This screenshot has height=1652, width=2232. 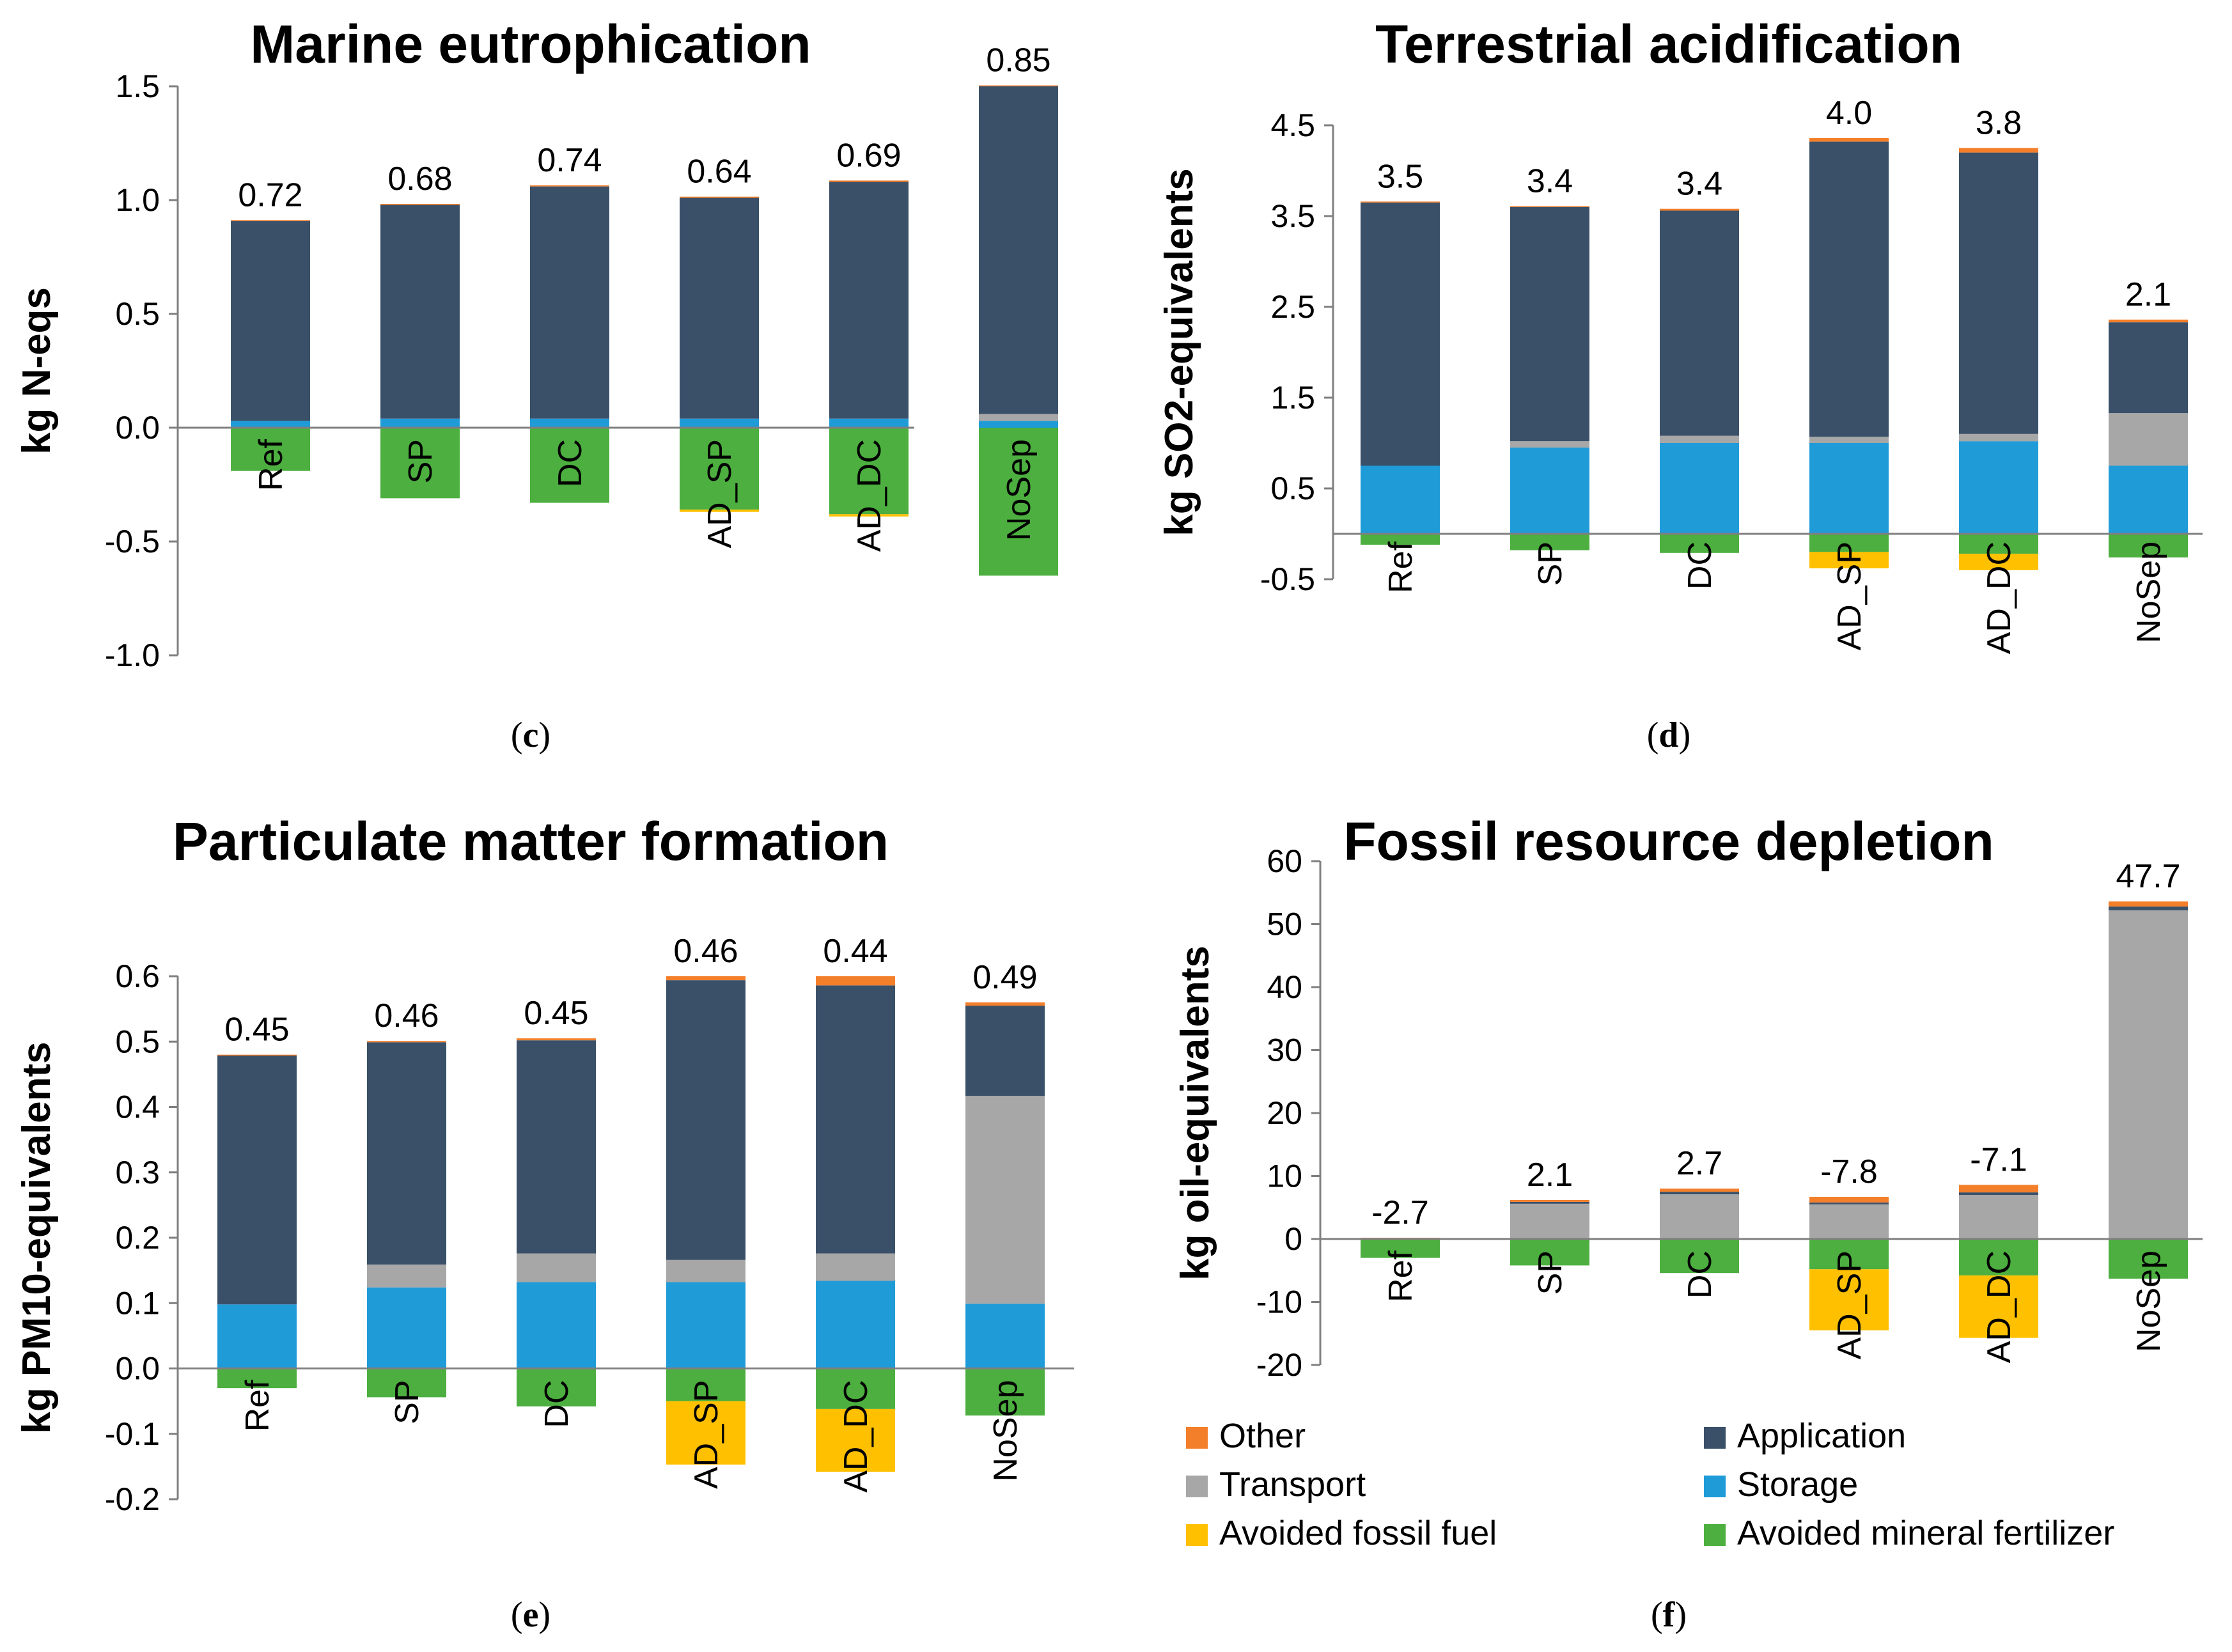 I want to click on legend-swatch-avoided-mineral-fertilizer, so click(x=1715, y=1535).